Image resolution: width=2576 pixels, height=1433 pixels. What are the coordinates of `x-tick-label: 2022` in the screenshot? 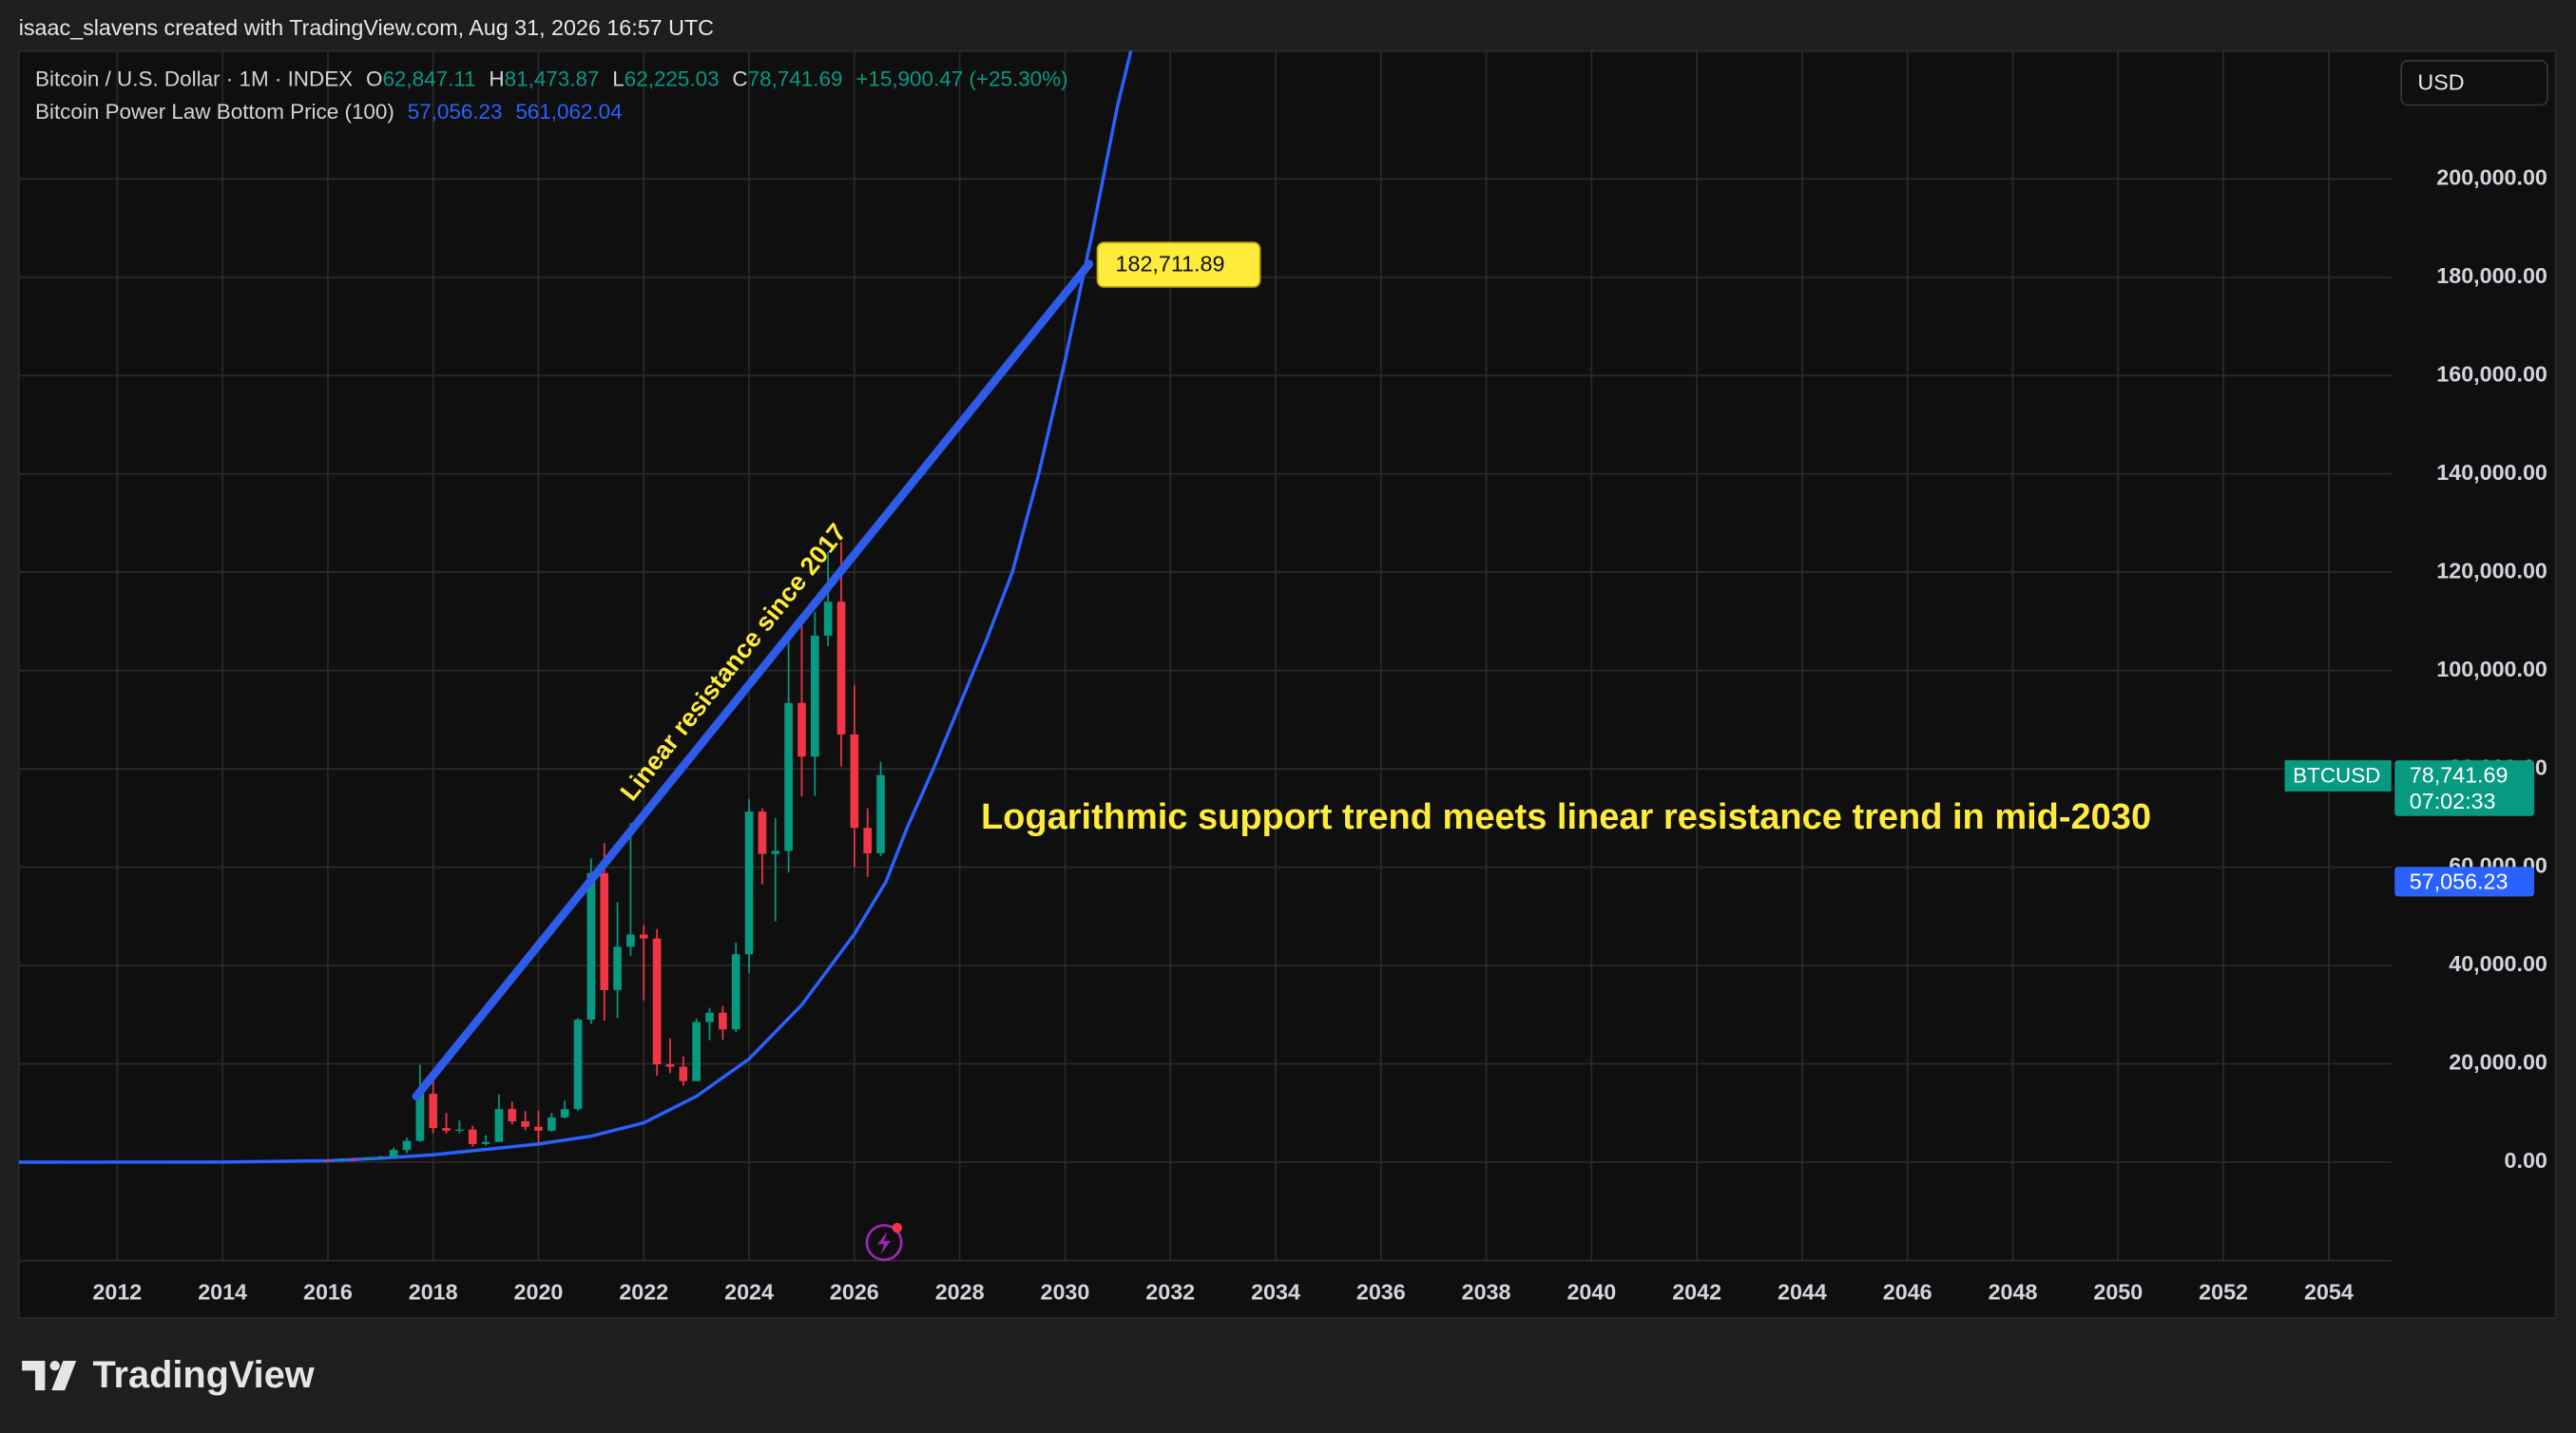 It's located at (644, 1292).